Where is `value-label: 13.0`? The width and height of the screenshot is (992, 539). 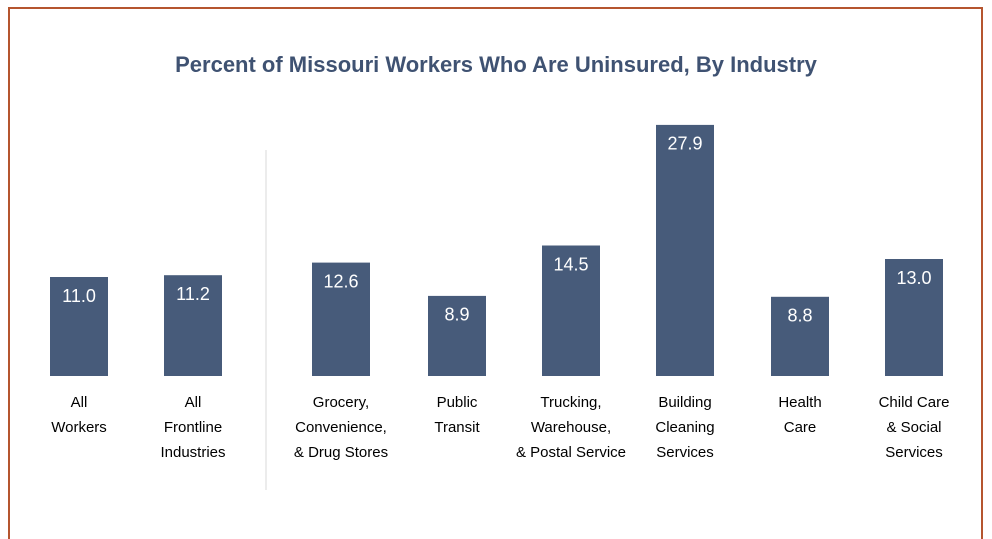 value-label: 13.0 is located at coordinates (913, 278).